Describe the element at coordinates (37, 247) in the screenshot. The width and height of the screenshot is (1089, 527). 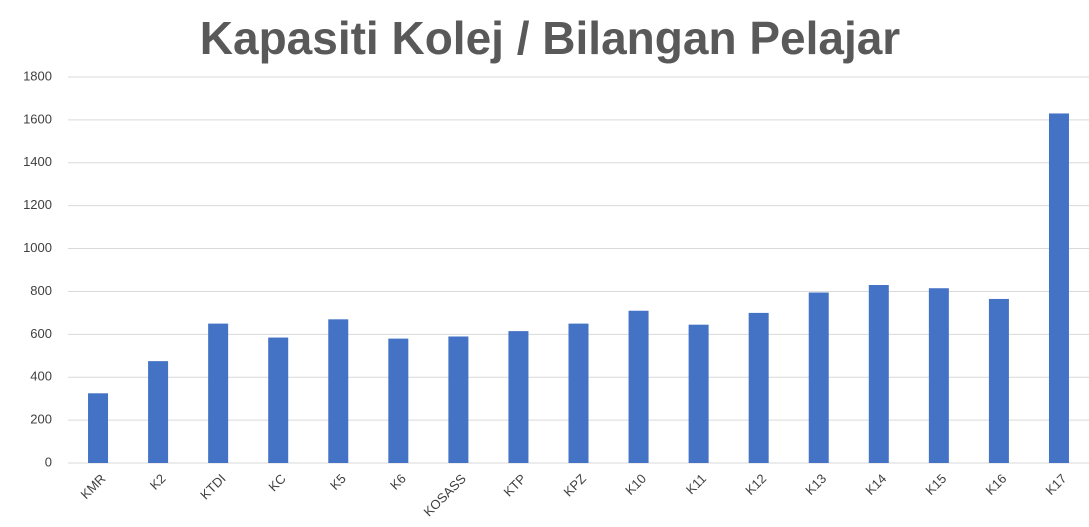
I see `y-tick-label: 1000` at that location.